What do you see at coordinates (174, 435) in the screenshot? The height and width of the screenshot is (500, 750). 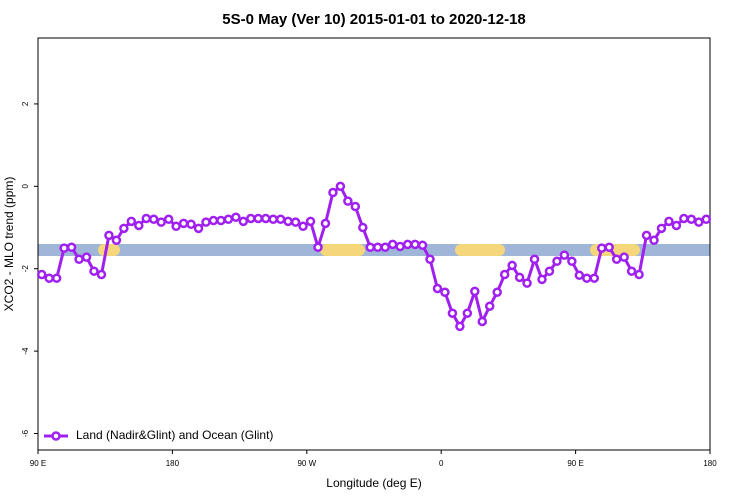 I see `legend-text: Land (Nadir&Glint) and Ocean (Glint)` at bounding box center [174, 435].